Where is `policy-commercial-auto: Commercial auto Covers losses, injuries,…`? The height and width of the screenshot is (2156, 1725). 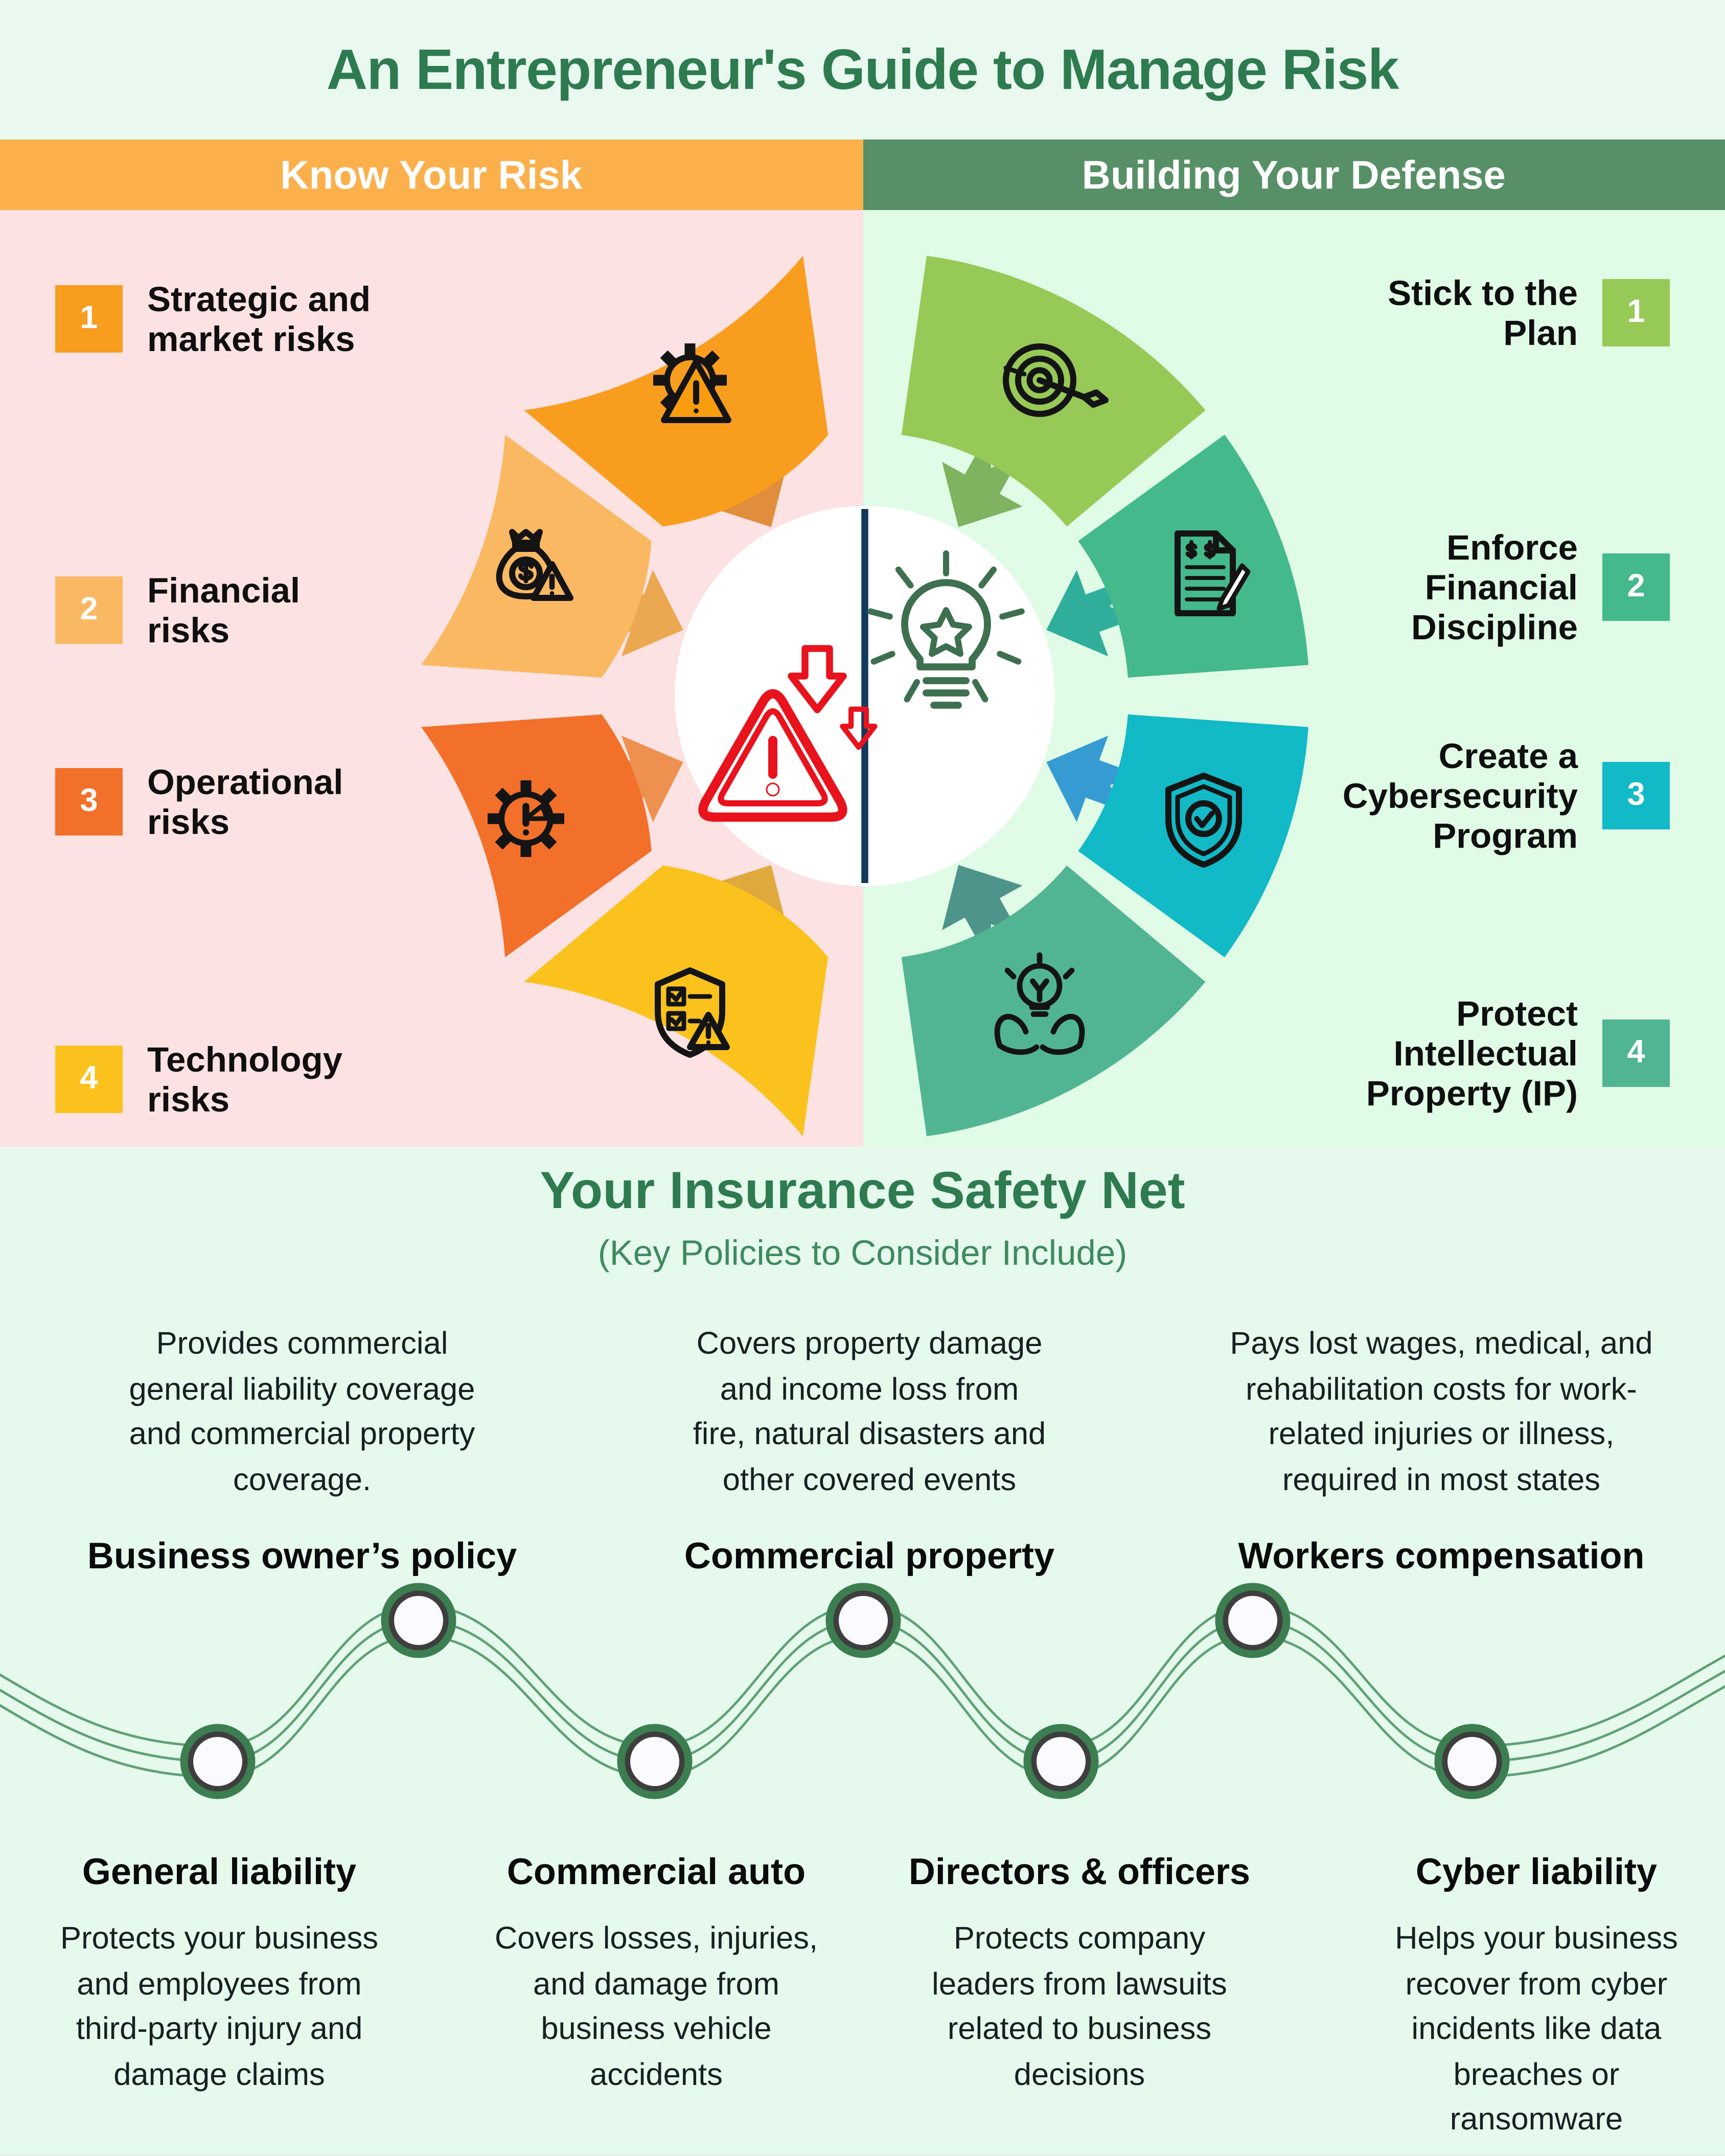
policy-commercial-auto: Commercial auto Covers losses, injuries,… is located at coordinates (656, 1974).